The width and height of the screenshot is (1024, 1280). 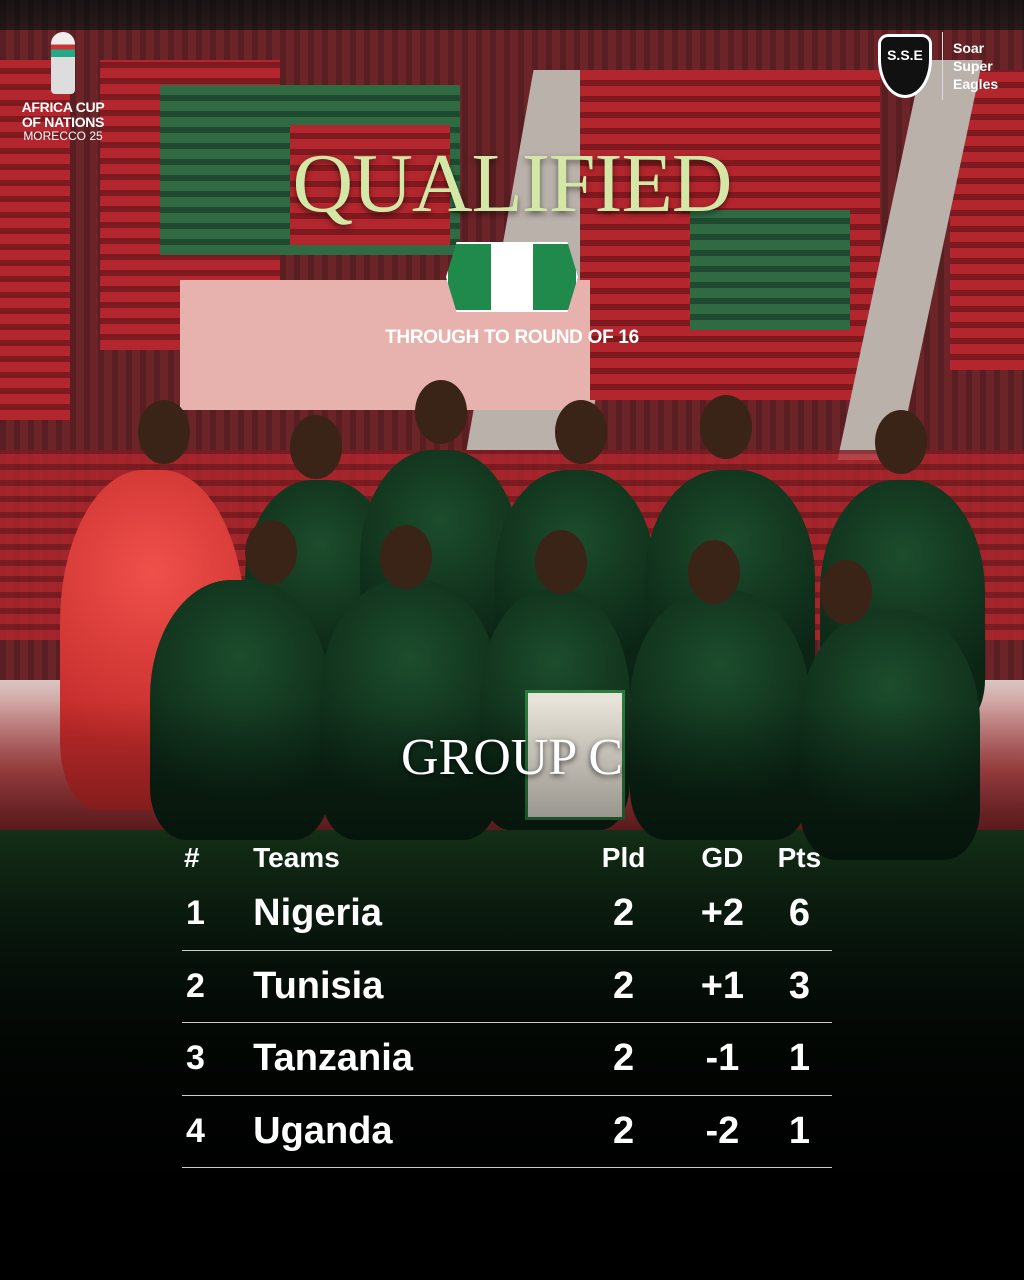 What do you see at coordinates (942, 66) in the screenshot?
I see `logo-divider` at bounding box center [942, 66].